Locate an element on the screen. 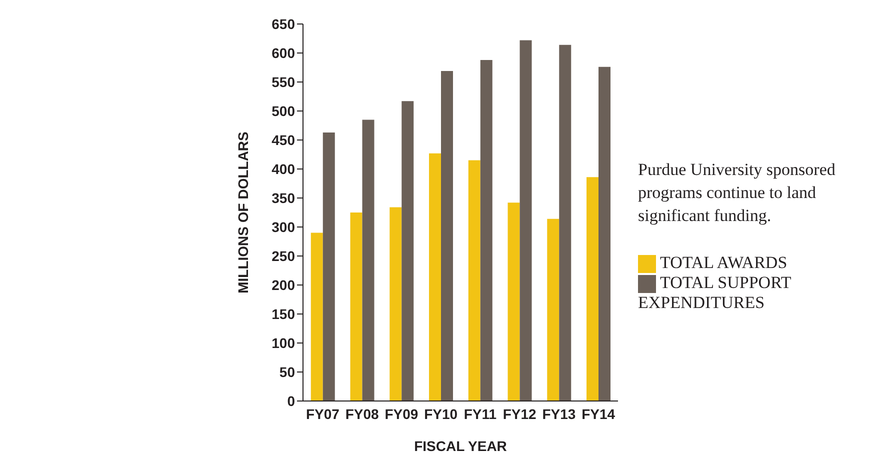 The width and height of the screenshot is (878, 471). y-tick-label: 100 is located at coordinates (284, 342).